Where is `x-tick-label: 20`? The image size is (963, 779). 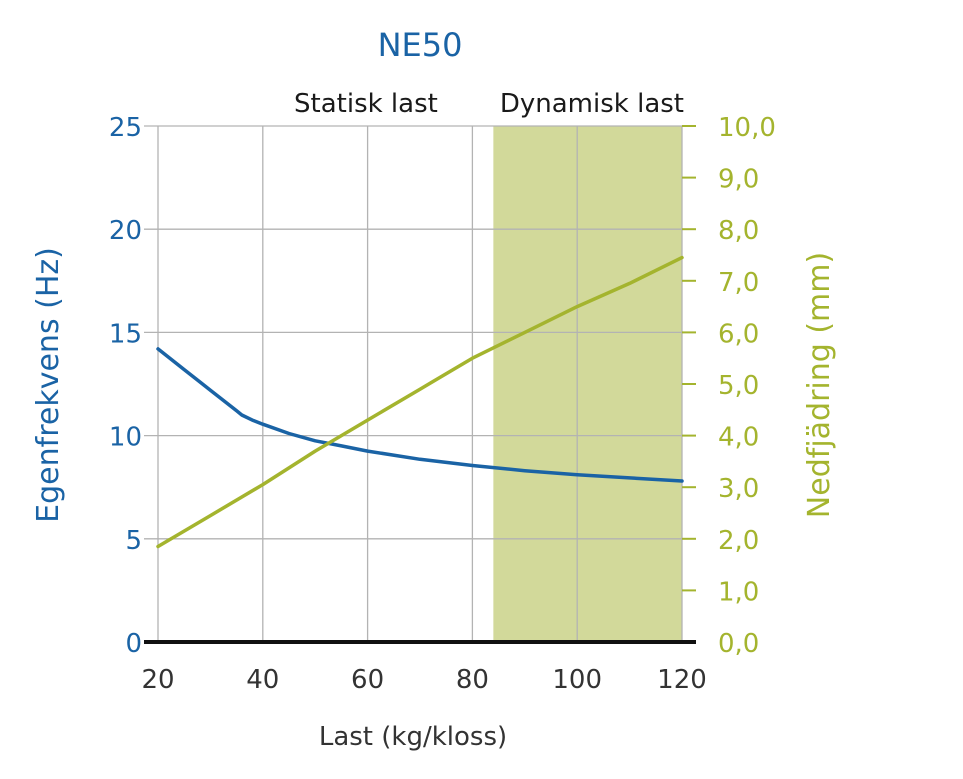 x-tick-label: 20 is located at coordinates (157, 680).